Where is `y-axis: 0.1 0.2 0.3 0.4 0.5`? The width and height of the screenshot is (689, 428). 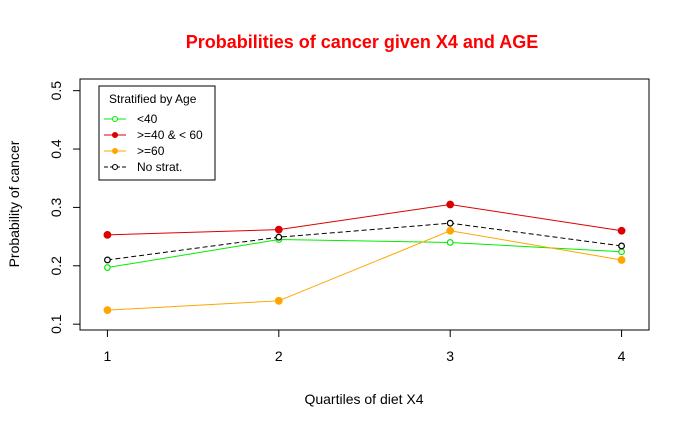 y-axis: 0.1 0.2 0.3 0.4 0.5 is located at coordinates (64, 207).